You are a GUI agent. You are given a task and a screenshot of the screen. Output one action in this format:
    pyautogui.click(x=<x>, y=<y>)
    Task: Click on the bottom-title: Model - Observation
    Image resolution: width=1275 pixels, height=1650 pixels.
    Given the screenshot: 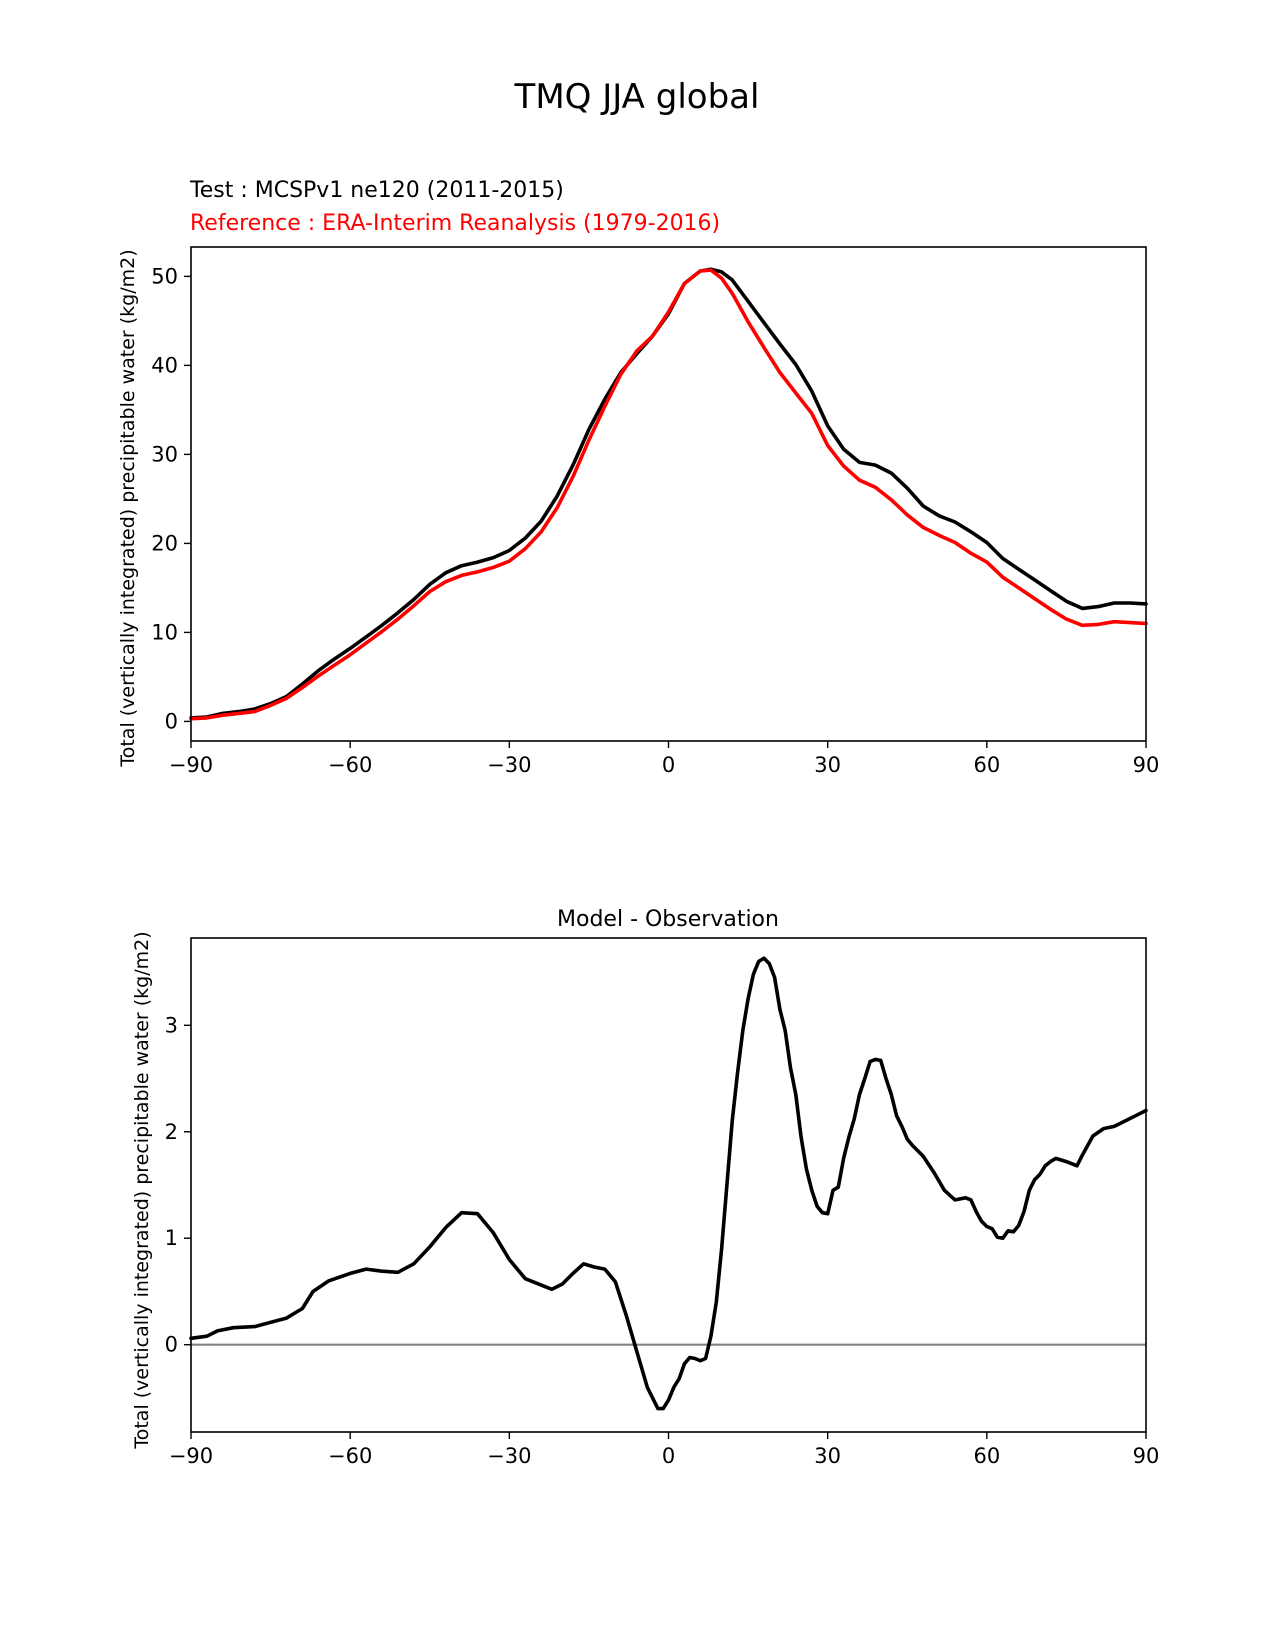 What is the action you would take?
    pyautogui.click(x=668, y=919)
    